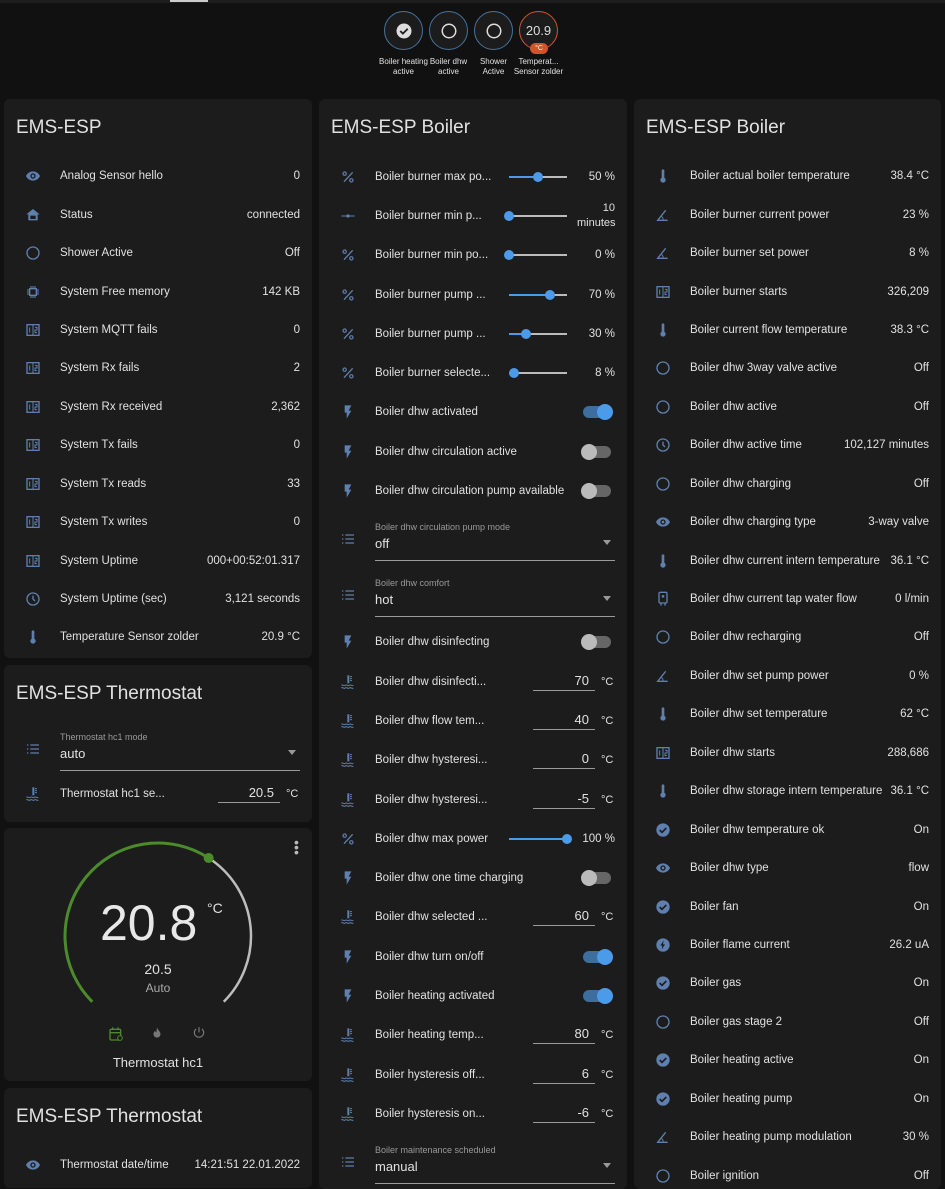 The image size is (945, 1189). I want to click on entity-row: Boiler hysteresis on... -6 °C, so click(473, 1113).